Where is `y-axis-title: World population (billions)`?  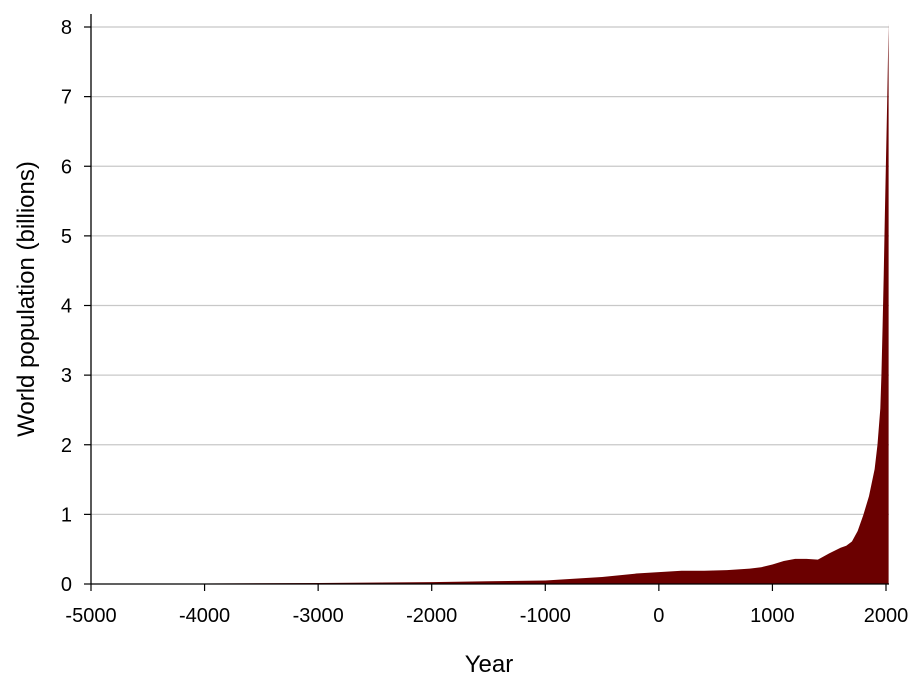 y-axis-title: World population (billions) is located at coordinates (26, 299).